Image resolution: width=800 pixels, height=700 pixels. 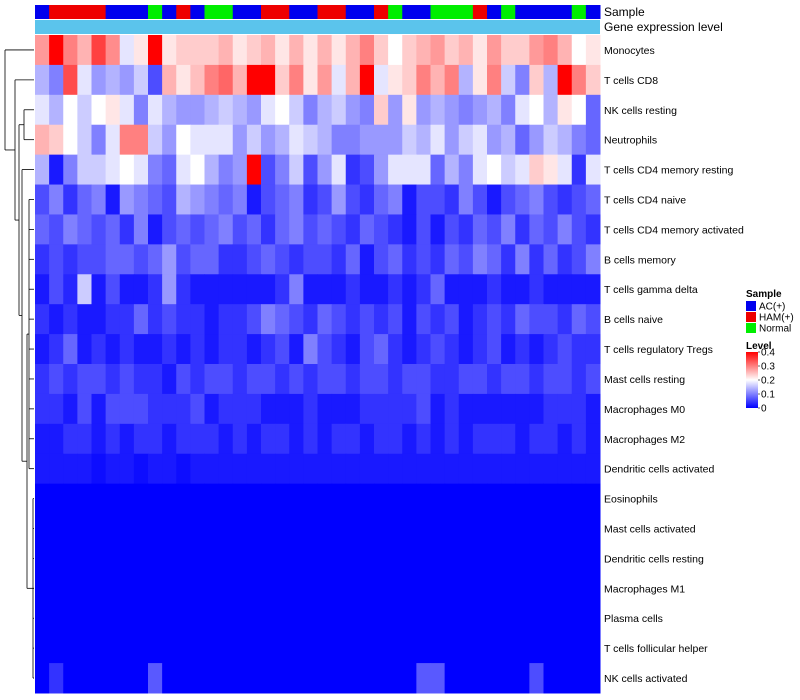 What do you see at coordinates (629, 51) in the screenshot?
I see `row-label-monocytes: Monocytes` at bounding box center [629, 51].